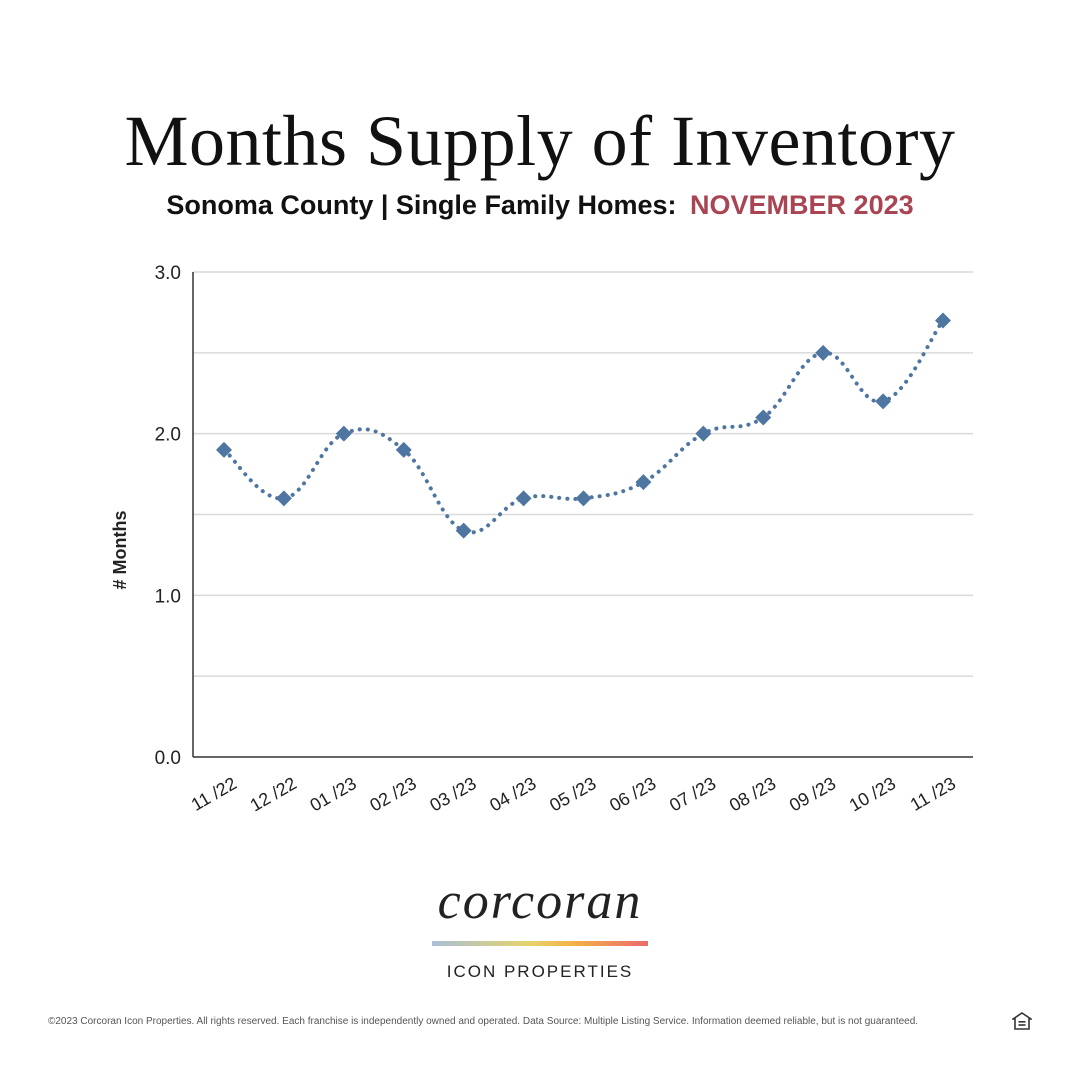 Image resolution: width=1080 pixels, height=1080 pixels. Describe the element at coordinates (168, 596) in the screenshot. I see `y-tick-label: 1.0` at that location.